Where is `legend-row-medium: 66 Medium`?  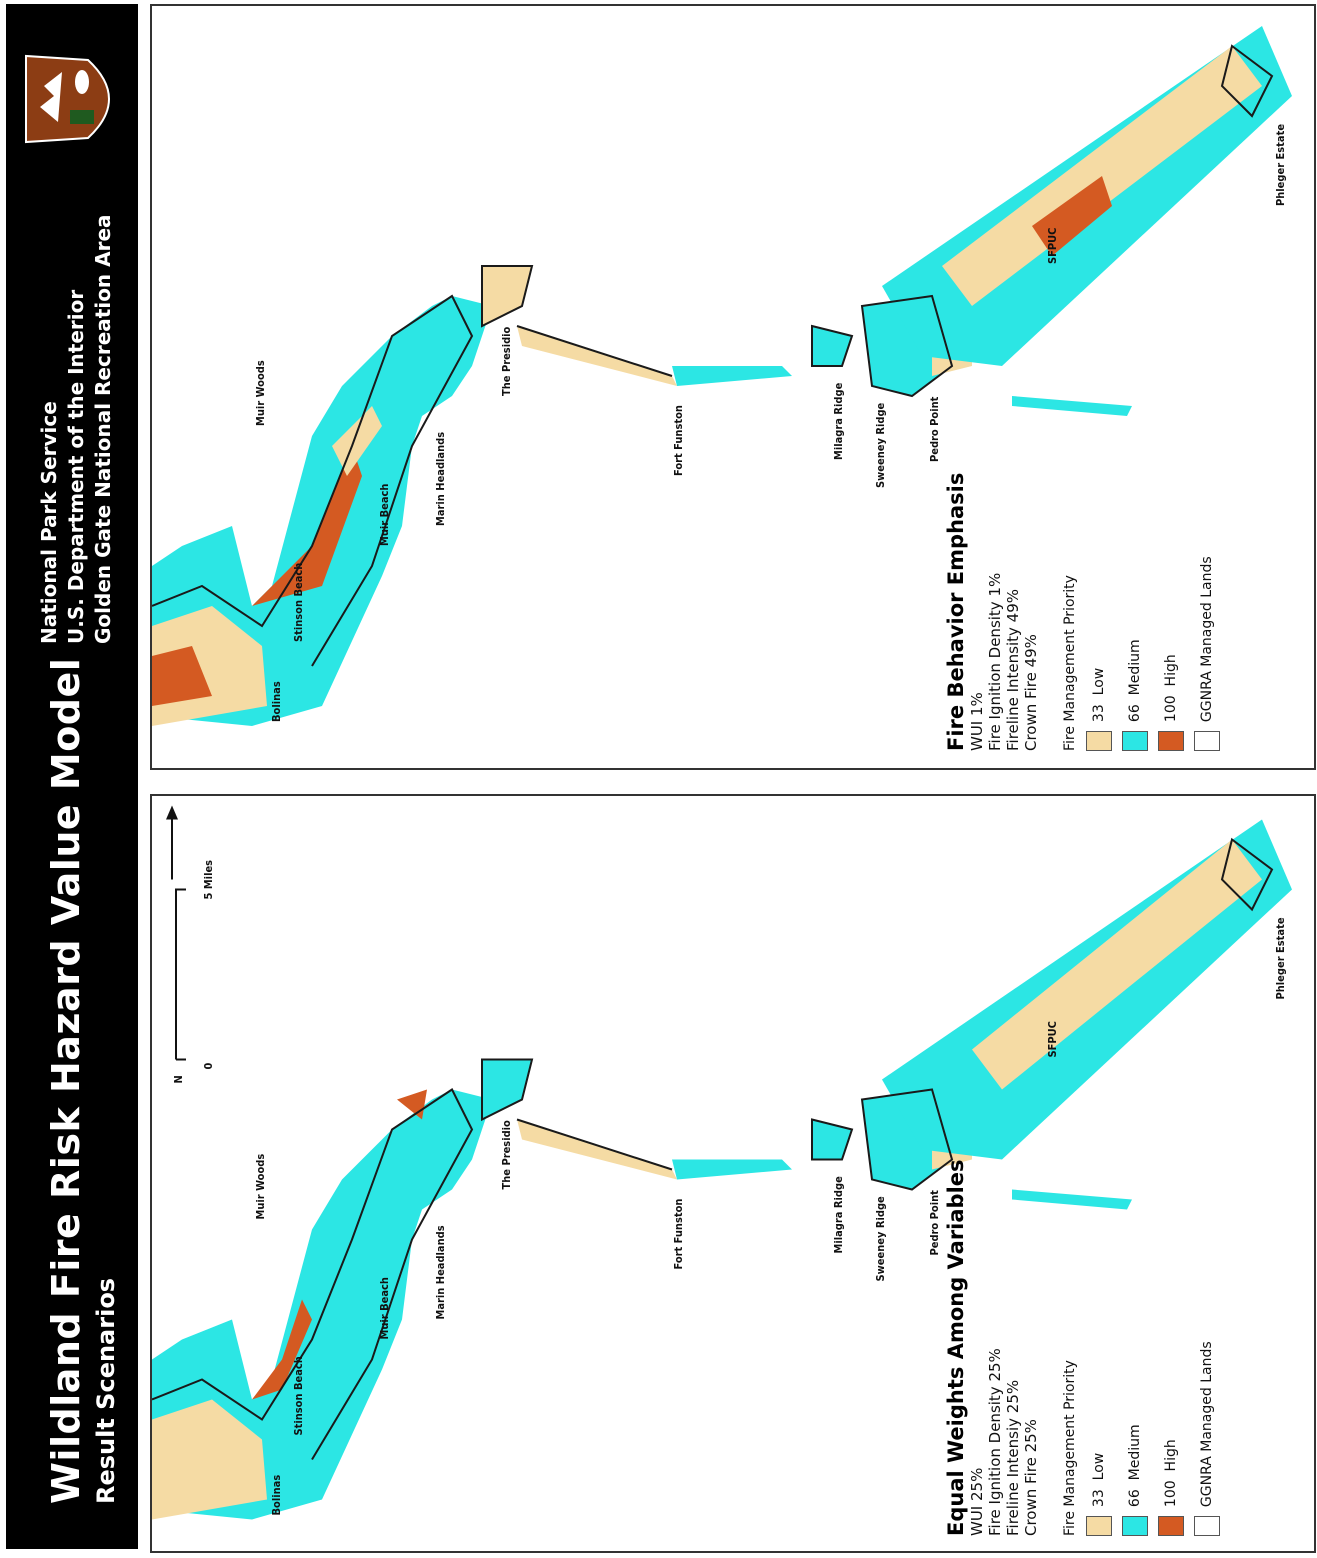 legend-row-medium: 66 Medium is located at coordinates (1135, 612).